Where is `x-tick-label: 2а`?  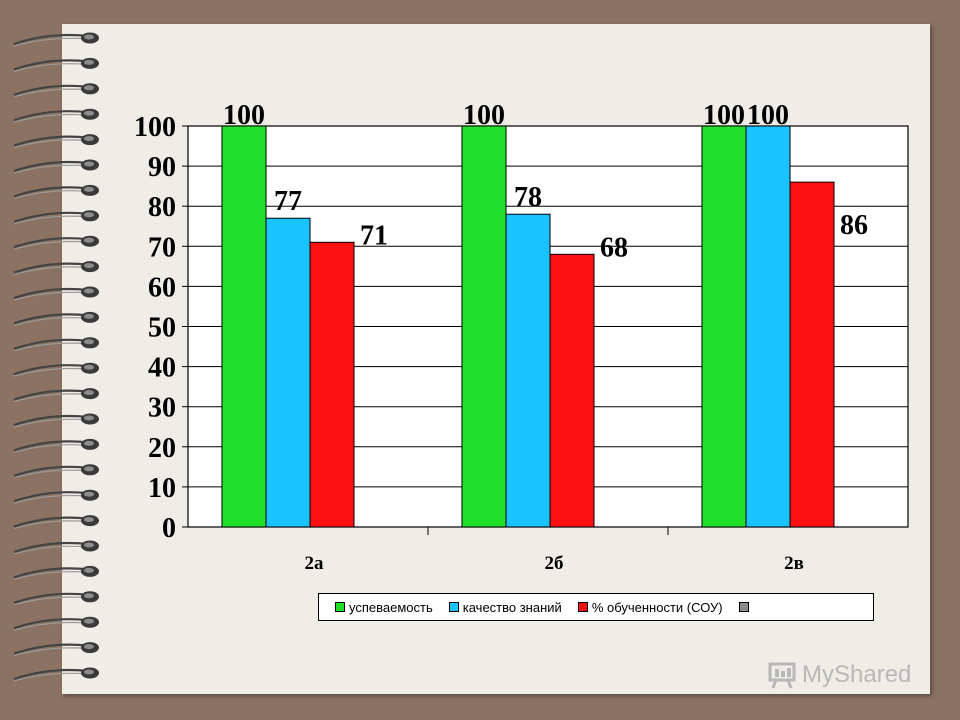 x-tick-label: 2а is located at coordinates (315, 563).